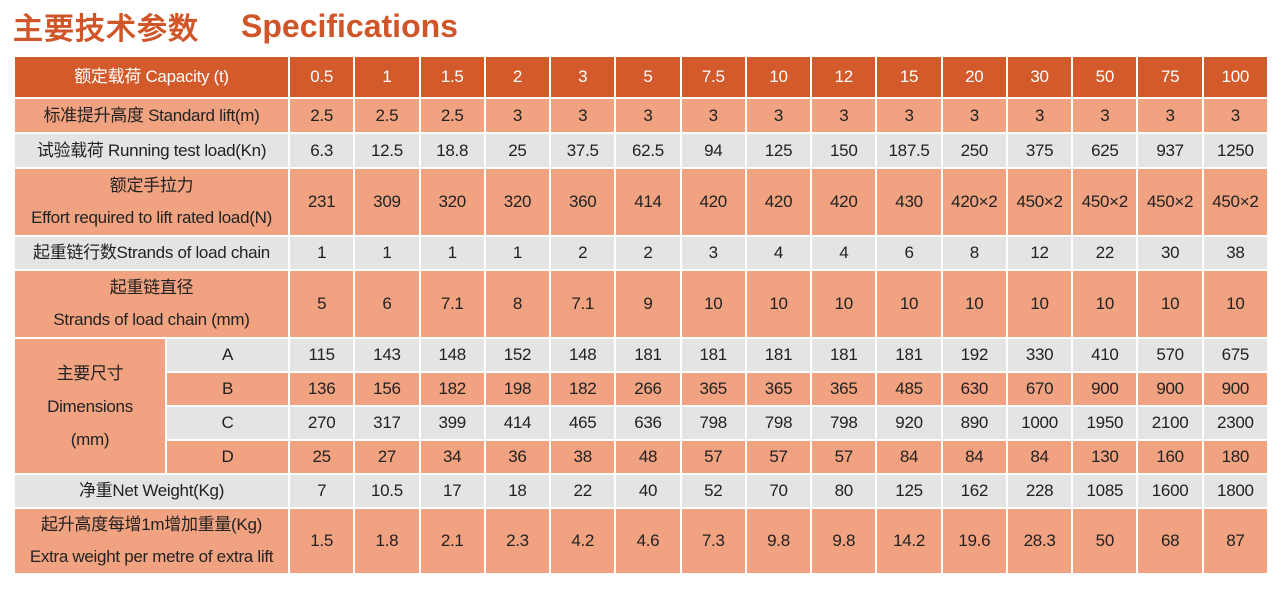 This screenshot has width=1283, height=592. What do you see at coordinates (974, 202) in the screenshot?
I see `value-cell: 420×2` at bounding box center [974, 202].